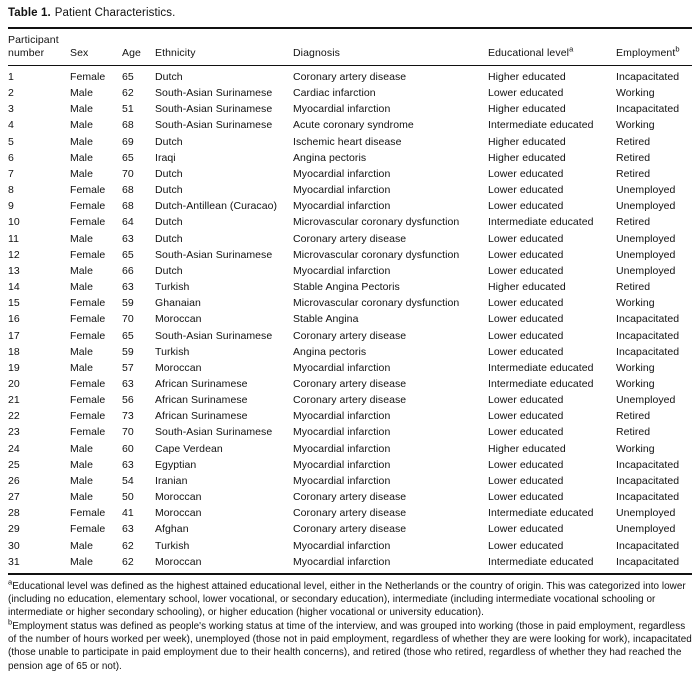  I want to click on cell-age: 50, so click(128, 497).